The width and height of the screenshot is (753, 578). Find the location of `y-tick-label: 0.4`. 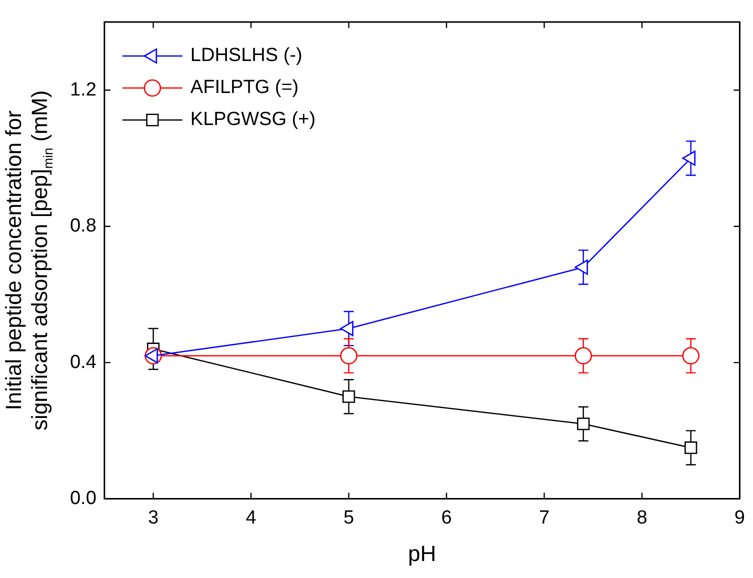

y-tick-label: 0.4 is located at coordinates (83, 362).